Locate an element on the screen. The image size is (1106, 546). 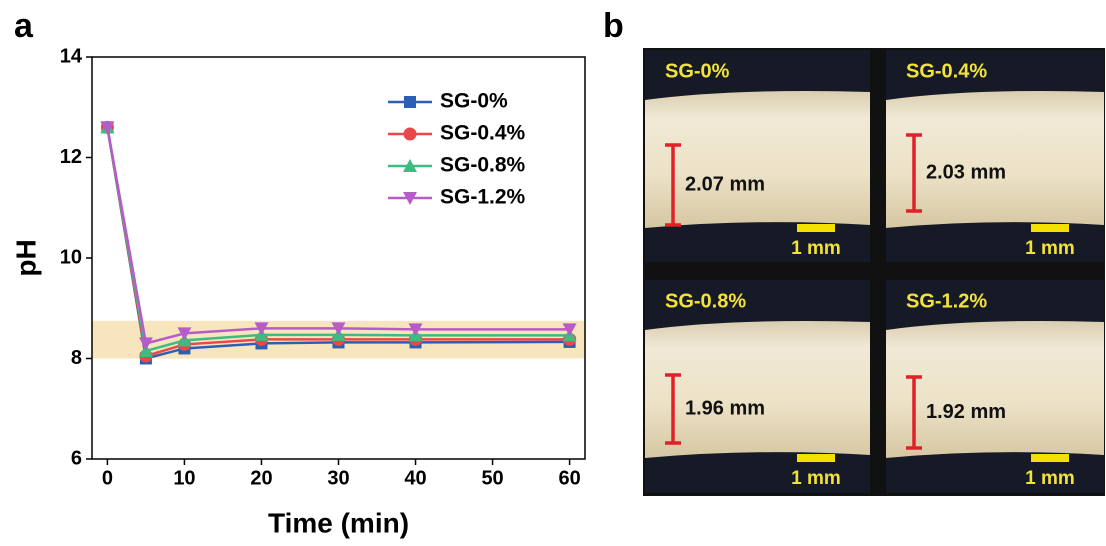
photo-label: SG-1.2% is located at coordinates (946, 301).